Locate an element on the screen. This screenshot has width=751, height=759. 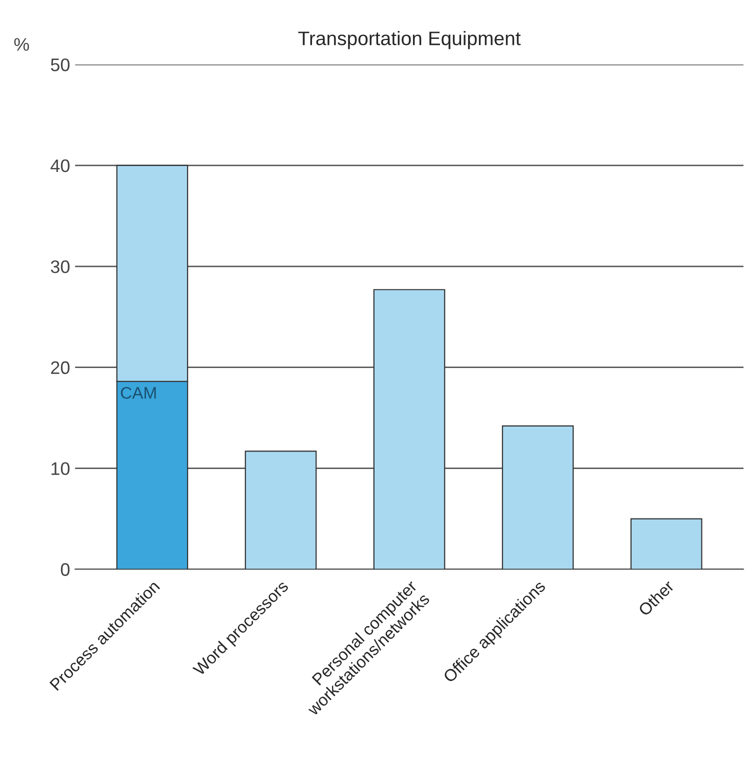
y-tick-label: 40 is located at coordinates (60, 165).